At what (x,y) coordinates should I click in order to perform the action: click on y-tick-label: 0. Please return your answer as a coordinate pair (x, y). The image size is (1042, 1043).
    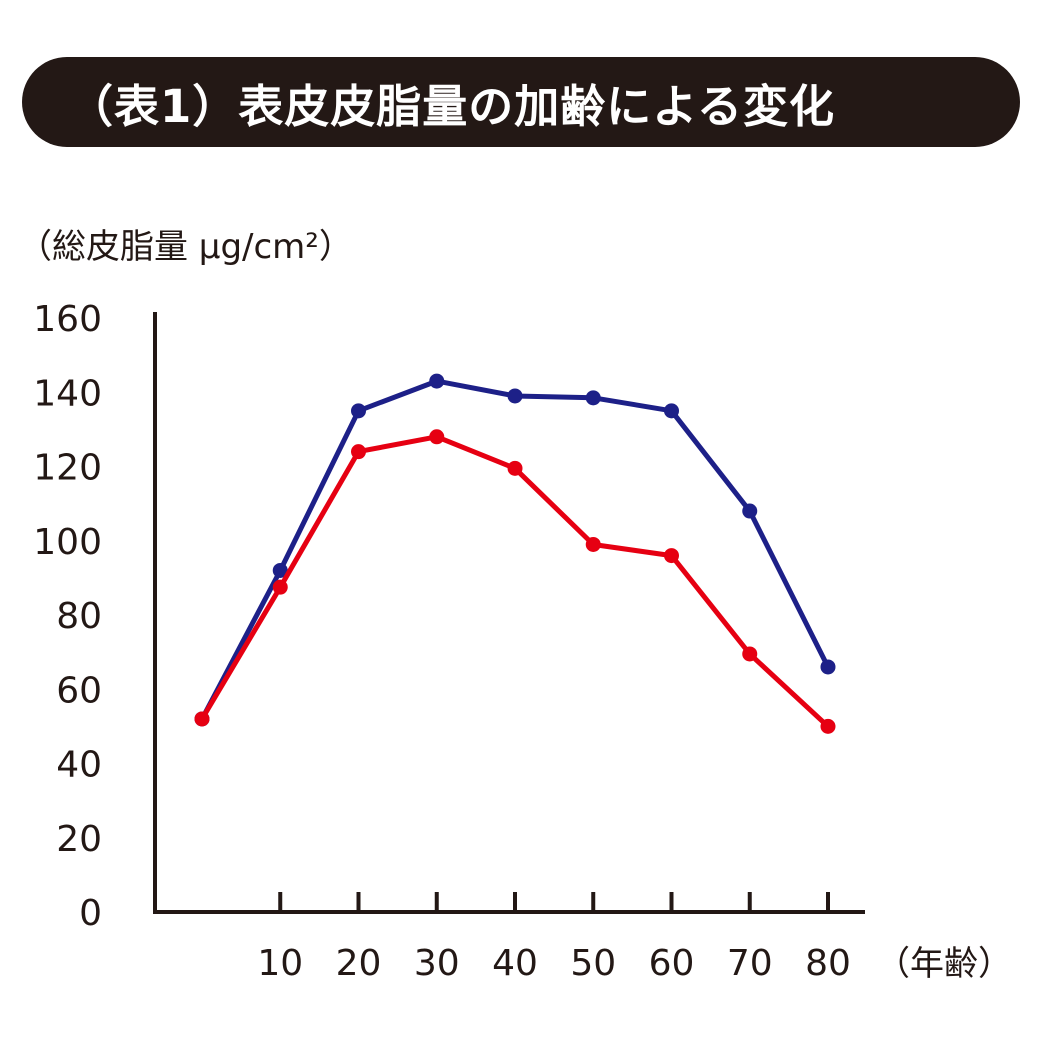
    Looking at the image, I should click on (90, 913).